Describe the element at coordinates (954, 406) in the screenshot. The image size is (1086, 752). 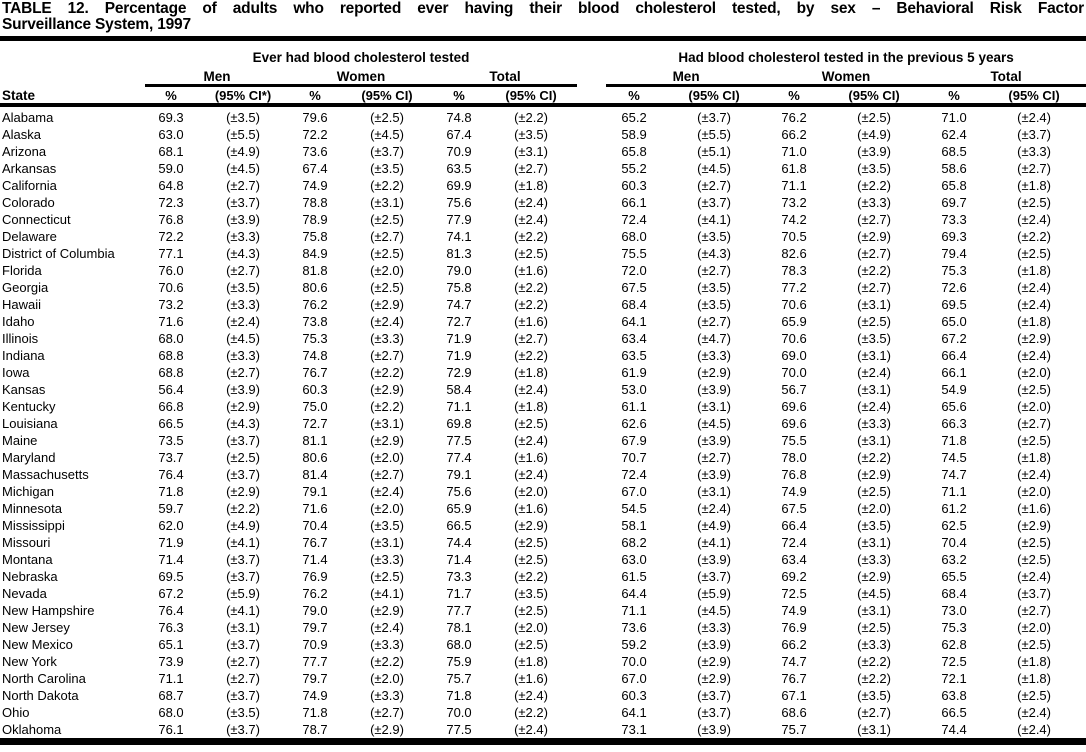
I see `value-cell: 65.6` at that location.